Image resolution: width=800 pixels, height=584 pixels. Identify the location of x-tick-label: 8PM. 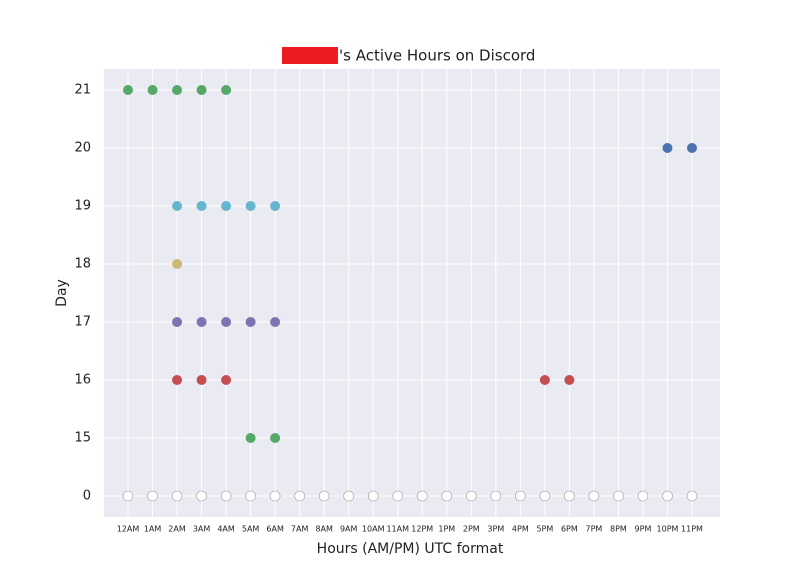
(618, 529).